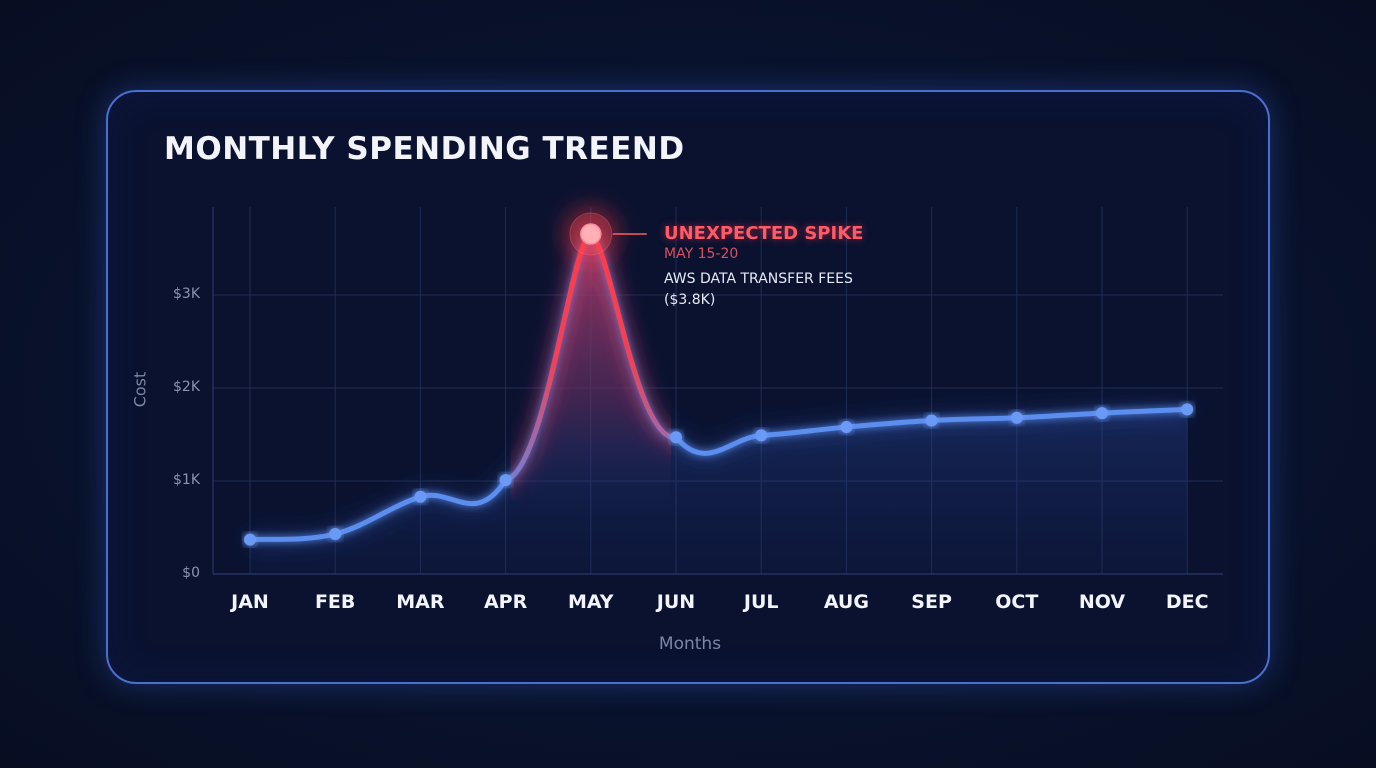 This screenshot has width=1376, height=768. I want to click on data-point-nov, so click(1102, 413).